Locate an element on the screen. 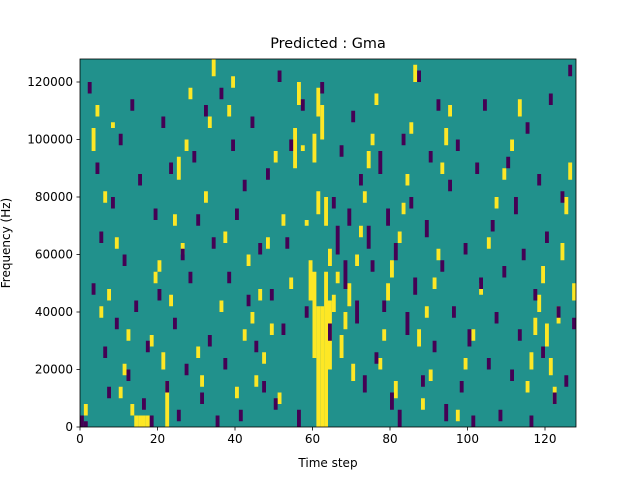 The width and height of the screenshot is (640, 484). x-tick-label: 60 is located at coordinates (312, 439).